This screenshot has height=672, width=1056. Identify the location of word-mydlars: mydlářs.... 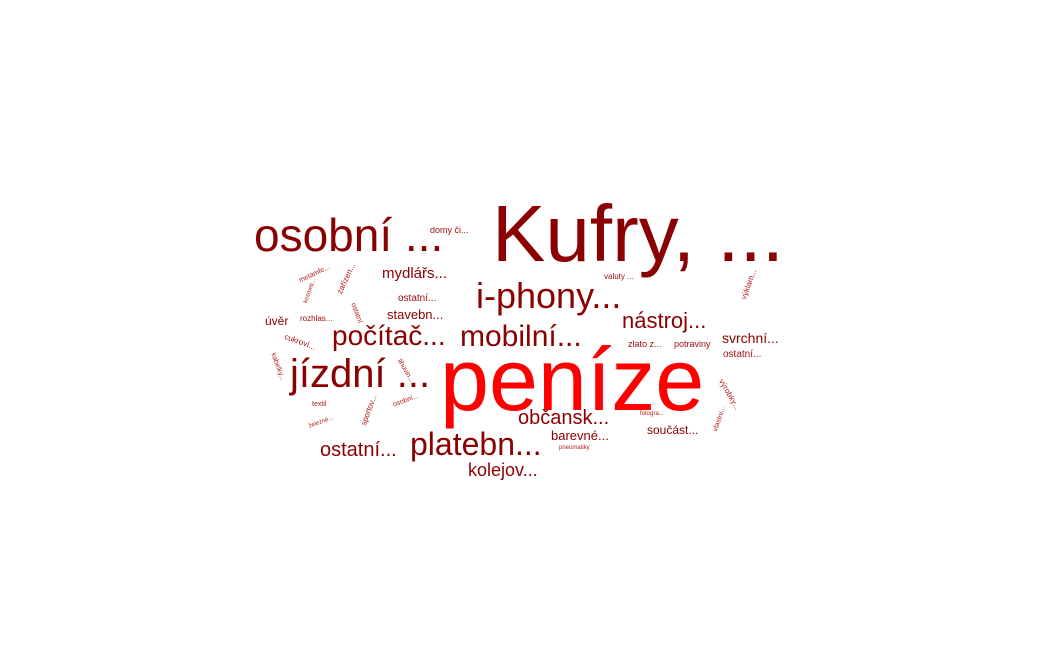
(415, 273).